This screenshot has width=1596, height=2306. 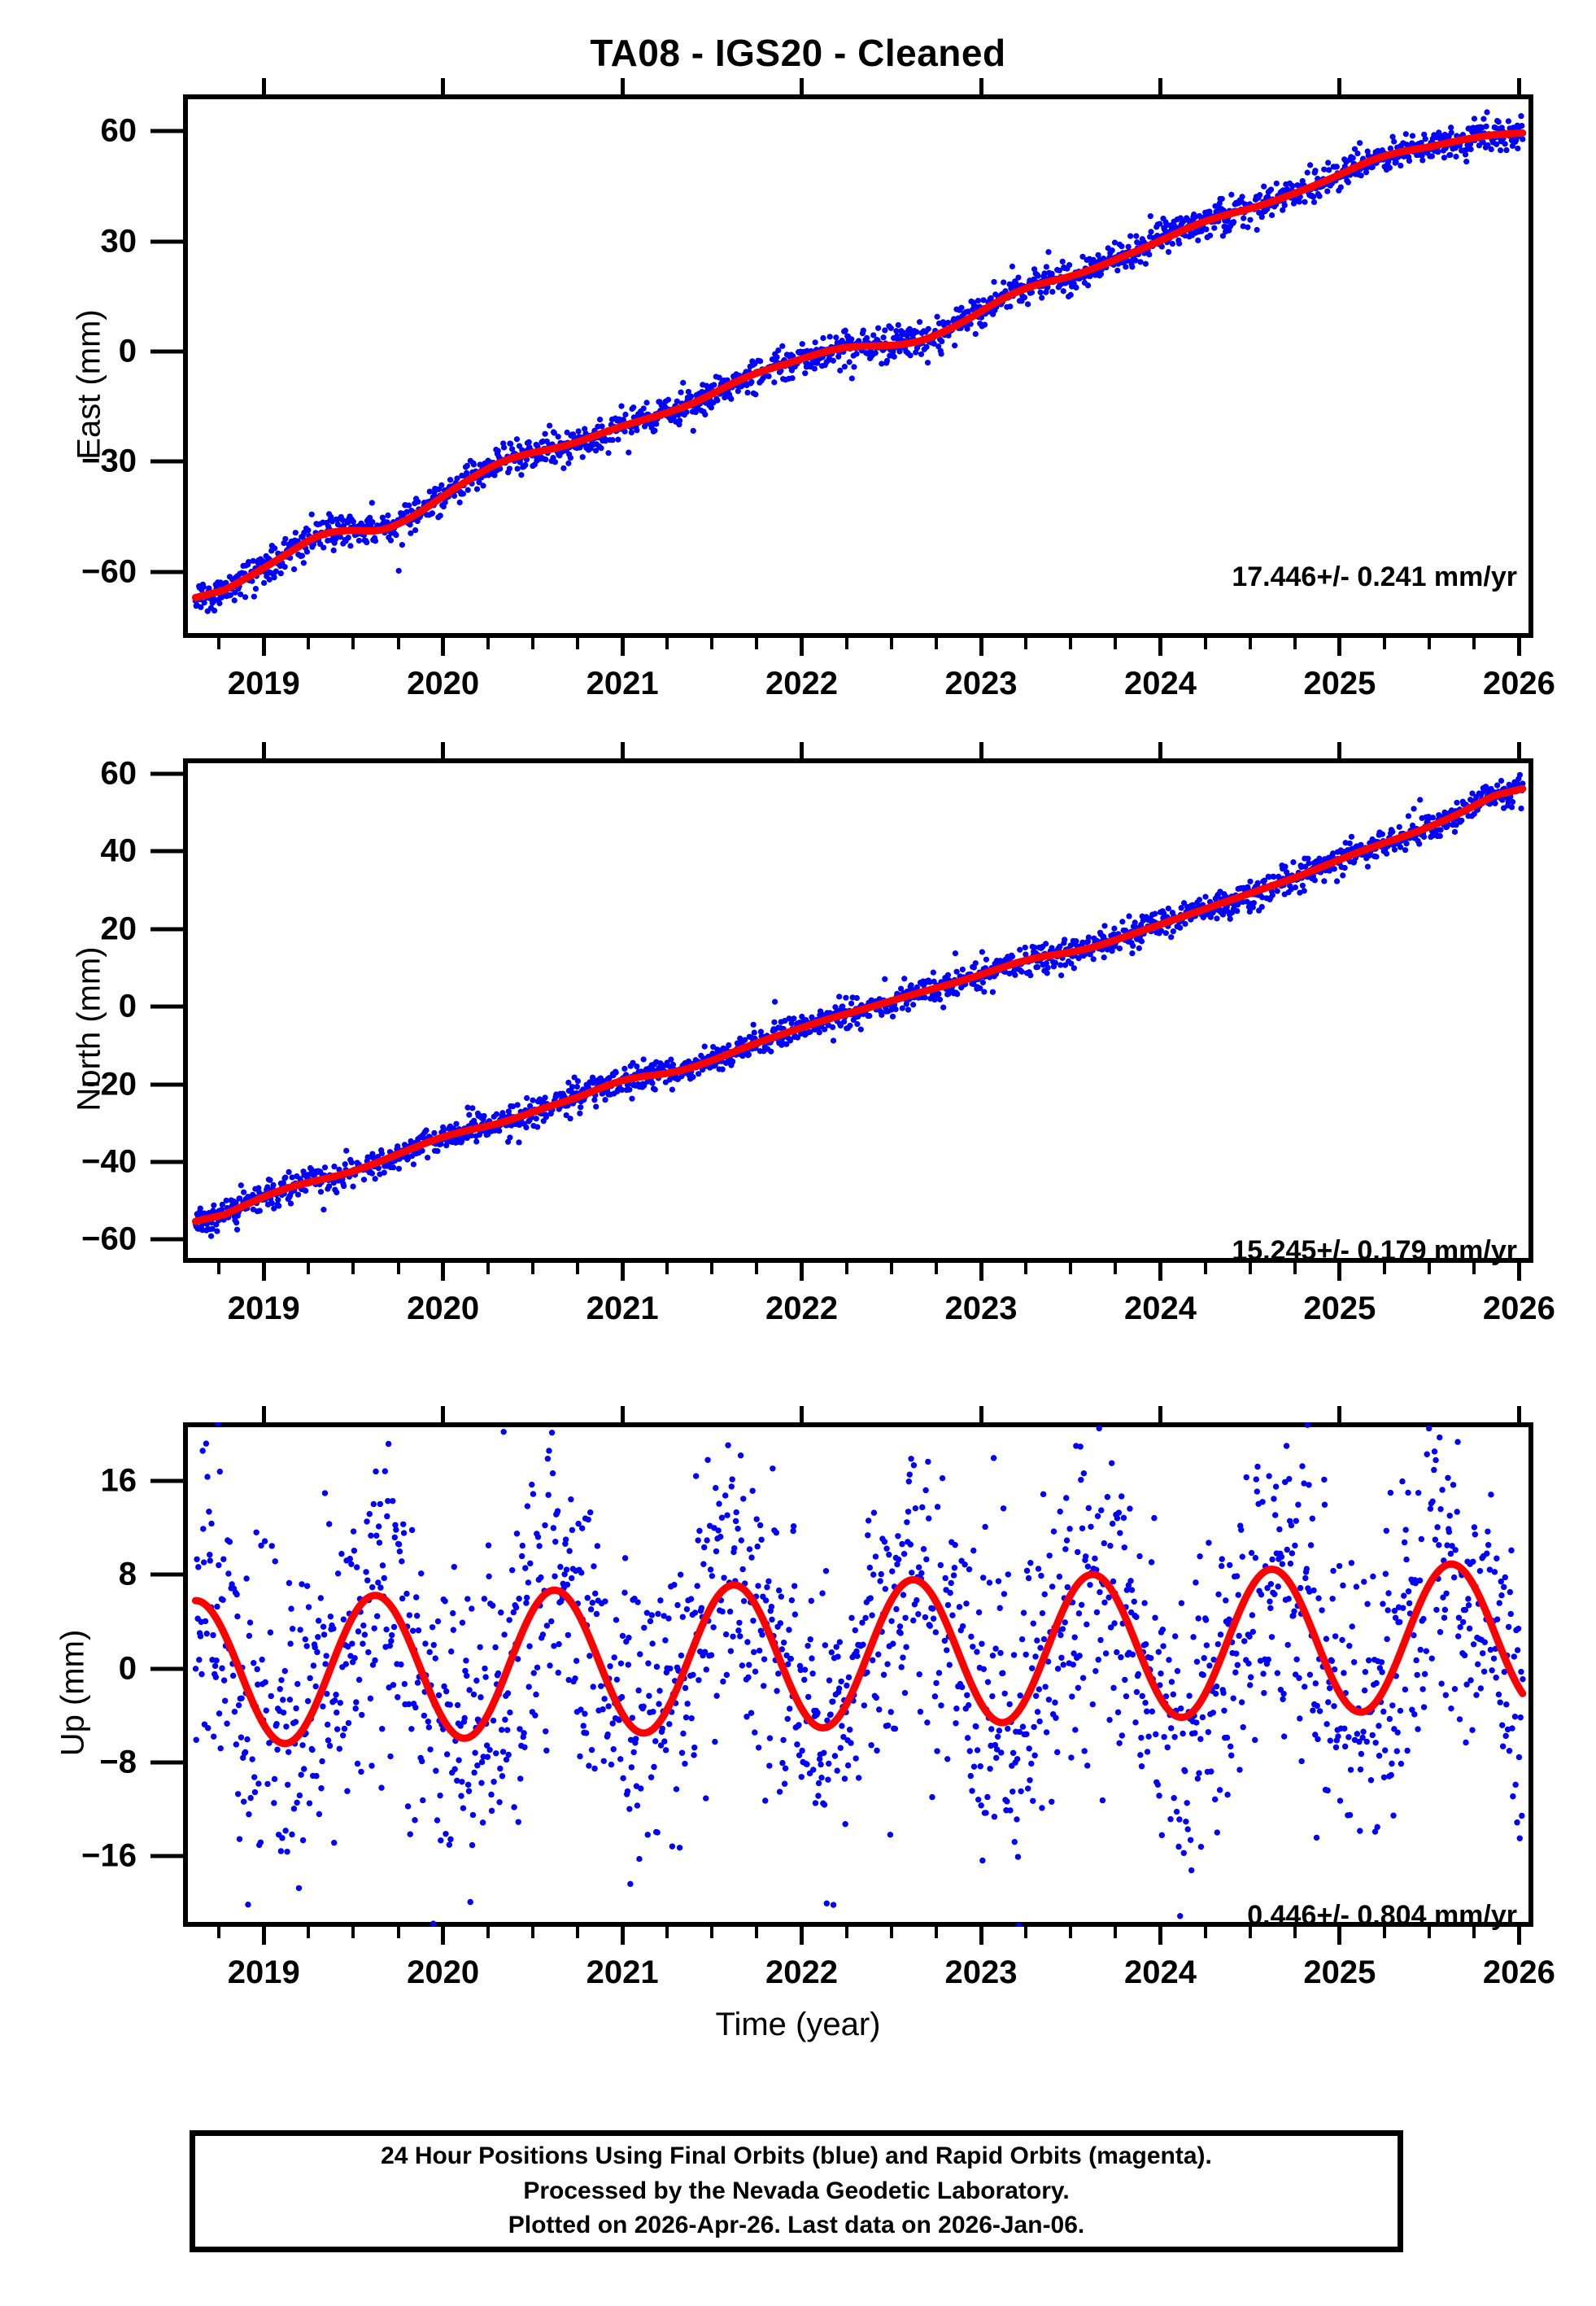 I want to click on ytick-label: 0, so click(x=127, y=351).